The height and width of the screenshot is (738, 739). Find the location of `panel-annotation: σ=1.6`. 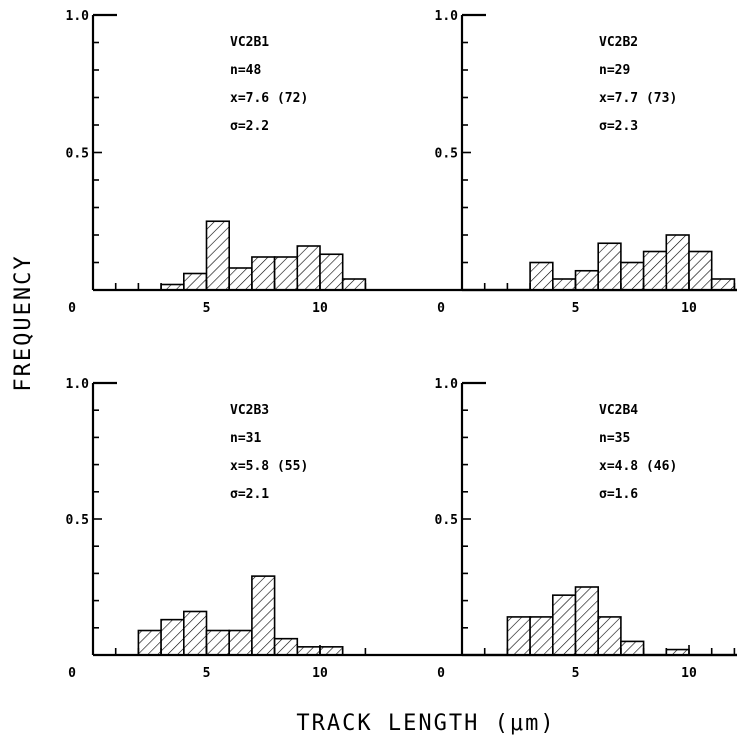

panel-annotation: σ=1.6 is located at coordinates (618, 494).